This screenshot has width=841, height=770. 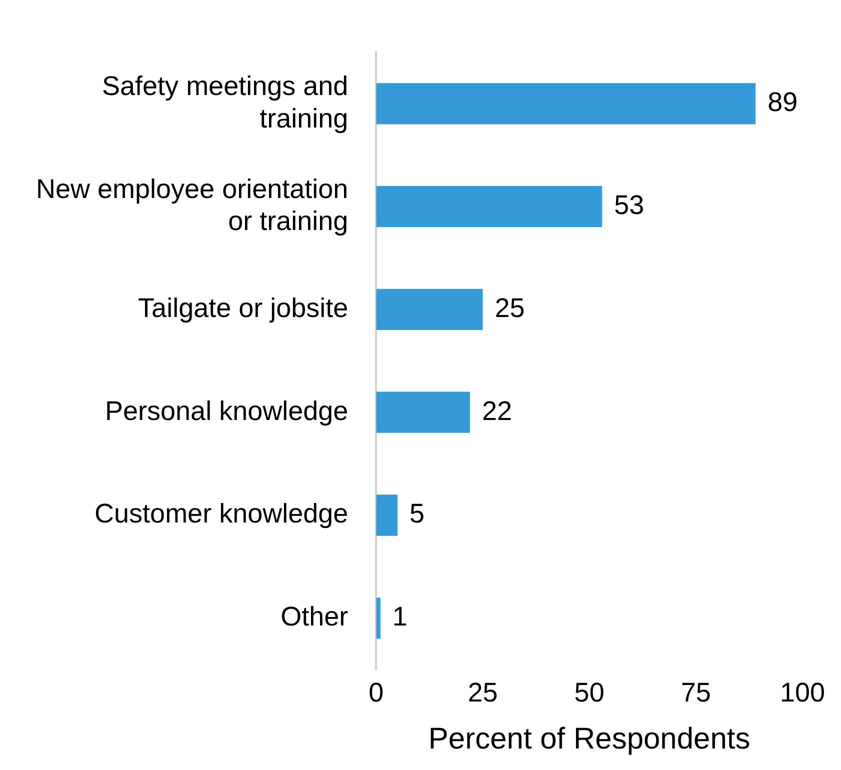 What do you see at coordinates (192, 205) in the screenshot?
I see `y-tick-label: New employee orientation or training` at bounding box center [192, 205].